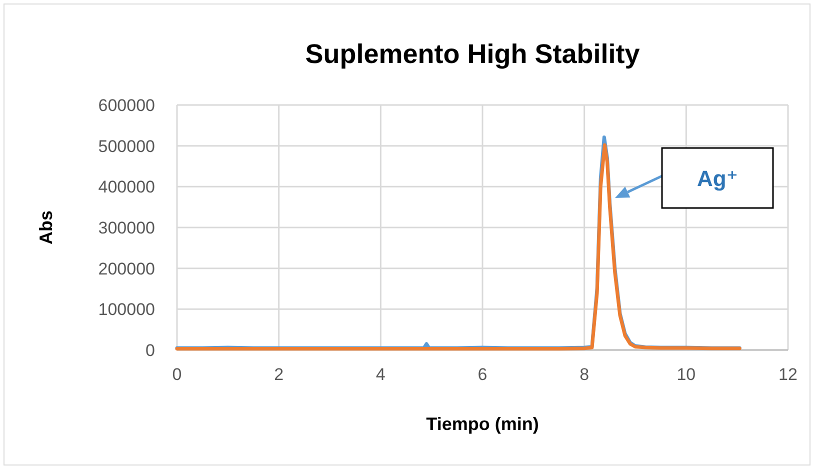 The width and height of the screenshot is (814, 469). Describe the element at coordinates (126, 228) in the screenshot. I see `y-tick-label: 300000` at that location.